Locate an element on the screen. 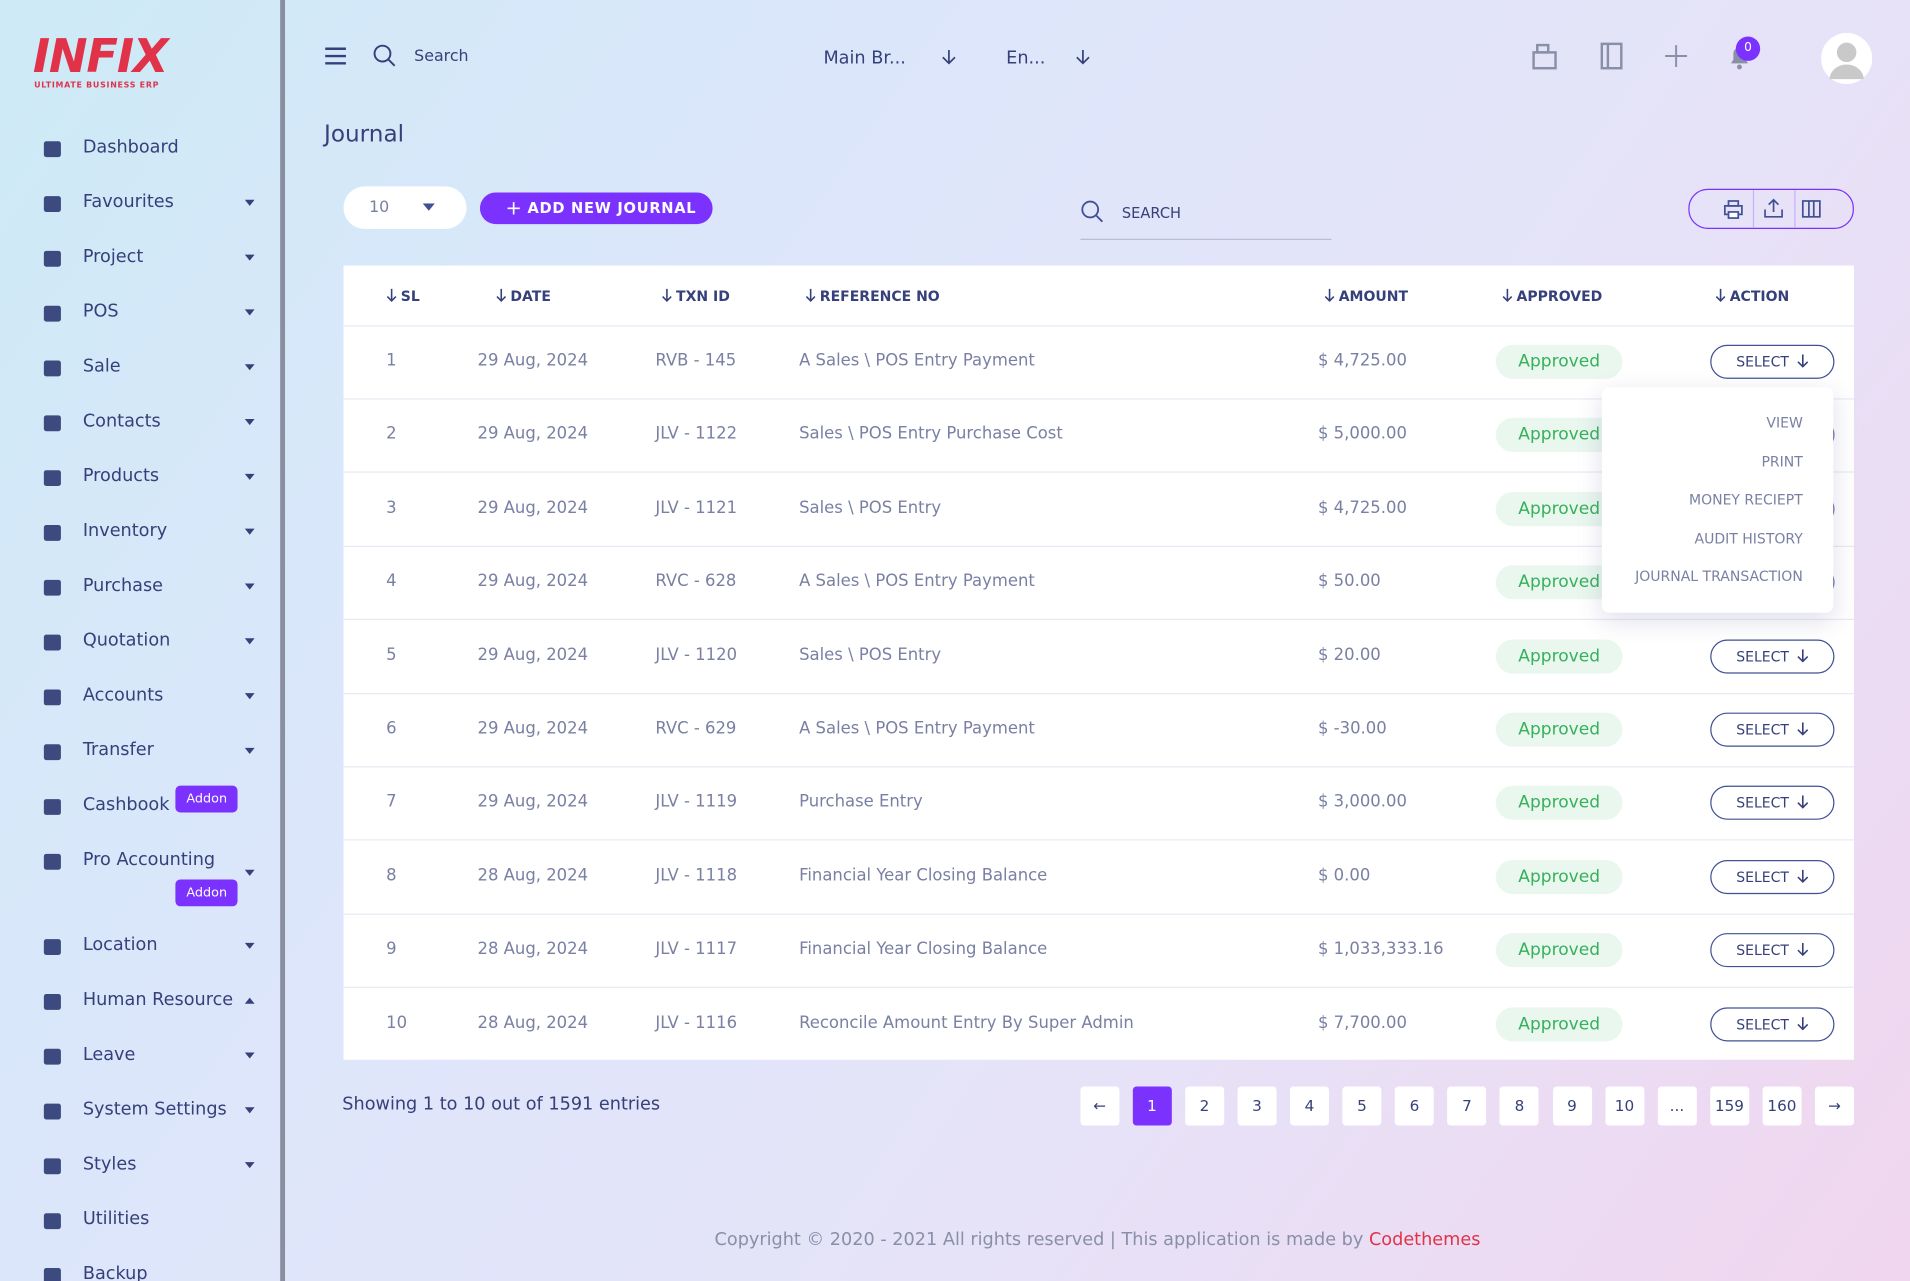 The width and height of the screenshot is (1910, 1281). menu-item: PRINT is located at coordinates (1782, 461).